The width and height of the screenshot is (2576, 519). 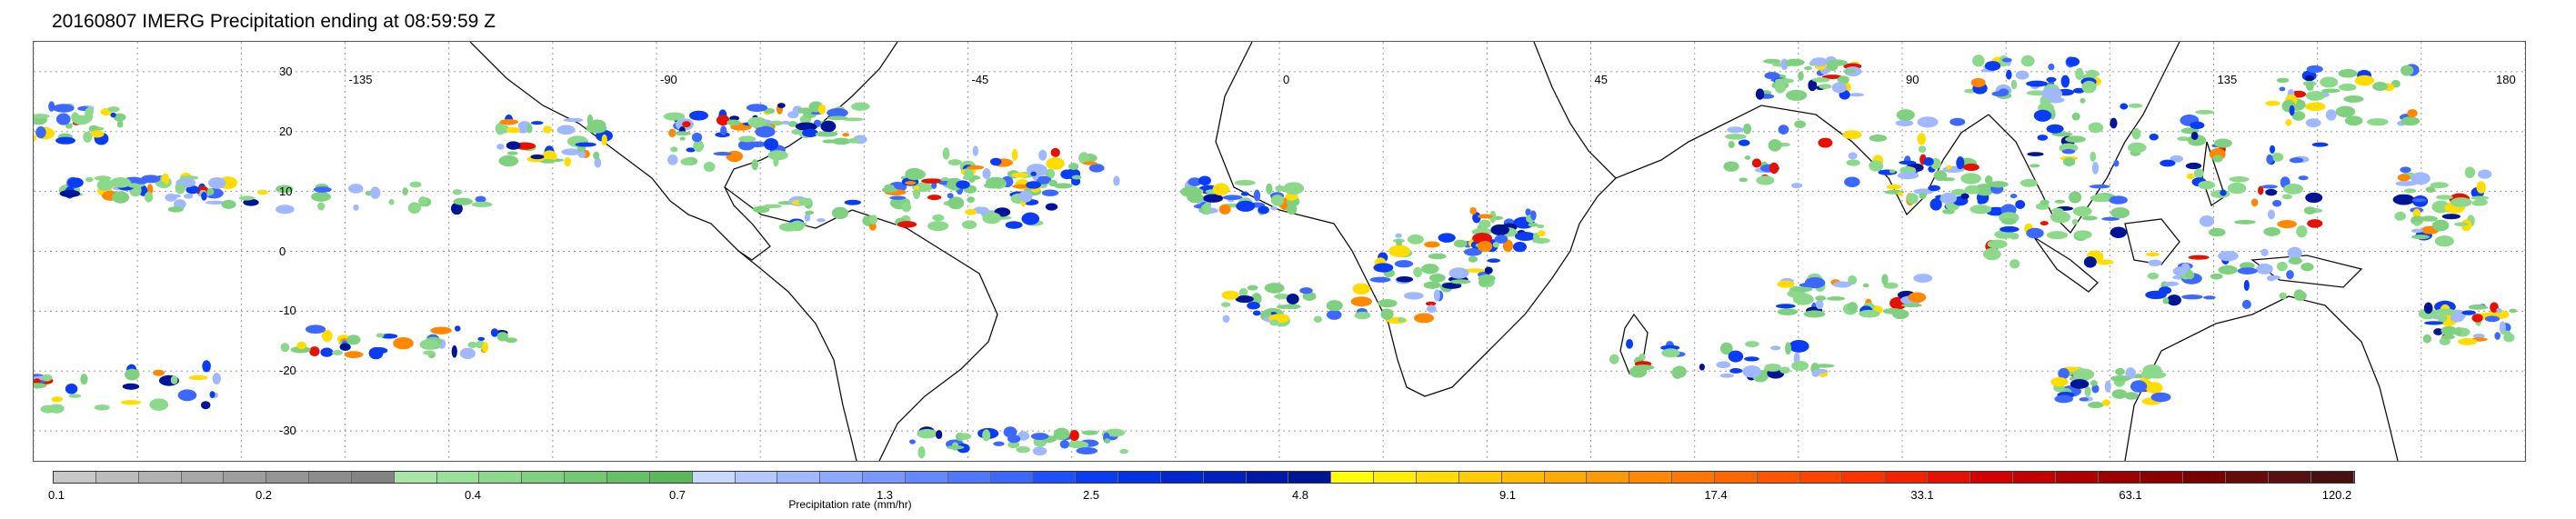 What do you see at coordinates (850, 504) in the screenshot?
I see `colorbar-title: Precipitation rate (mm/hr)` at bounding box center [850, 504].